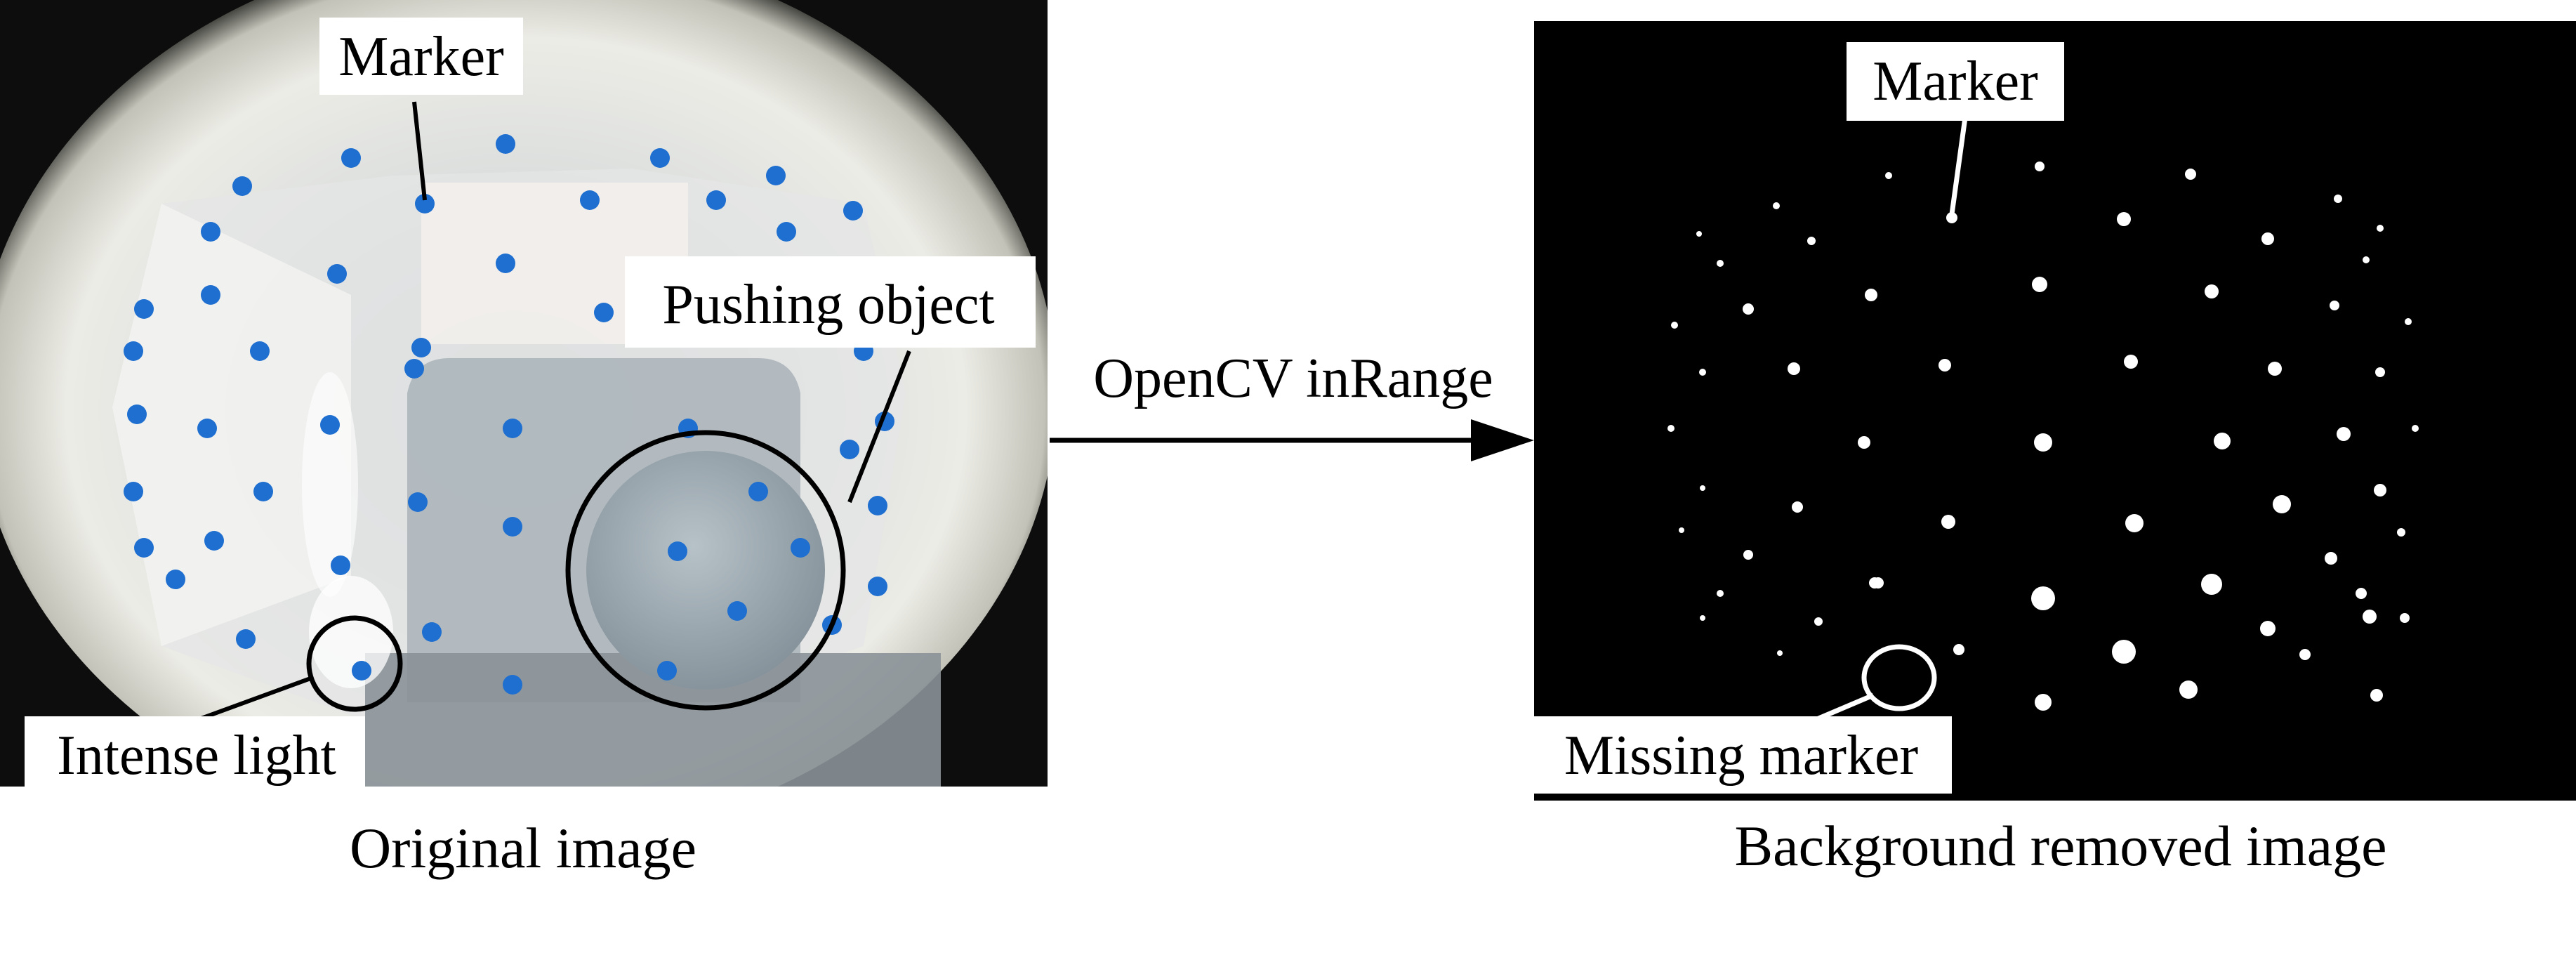  I want to click on pushing-object-label: Pushing object, so click(828, 305).